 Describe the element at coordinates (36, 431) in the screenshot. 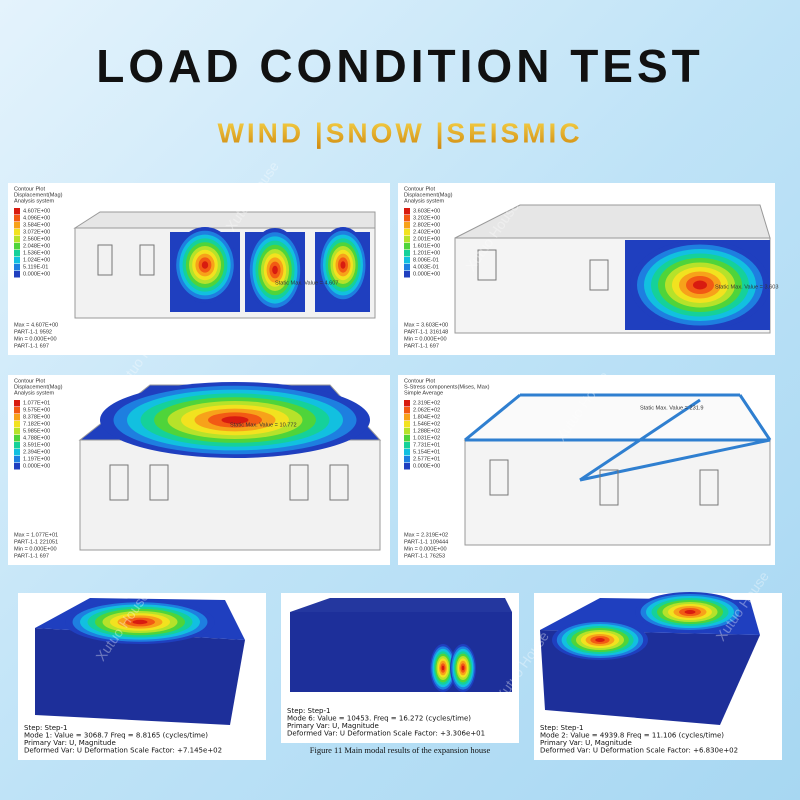

I see `legend-label: 5.985E+00` at that location.